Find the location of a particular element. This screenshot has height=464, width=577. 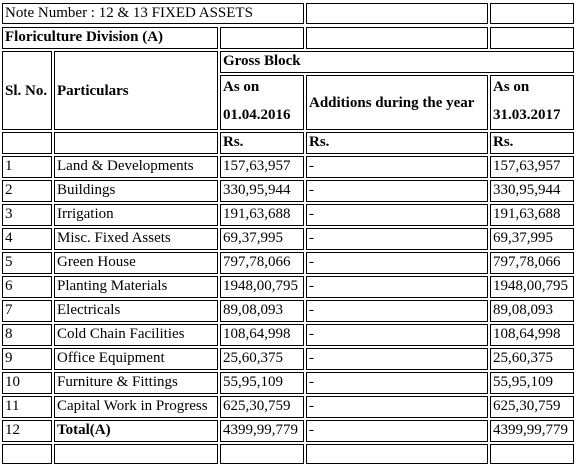

opening-value-cell: 797,78,066 is located at coordinates (262, 263).